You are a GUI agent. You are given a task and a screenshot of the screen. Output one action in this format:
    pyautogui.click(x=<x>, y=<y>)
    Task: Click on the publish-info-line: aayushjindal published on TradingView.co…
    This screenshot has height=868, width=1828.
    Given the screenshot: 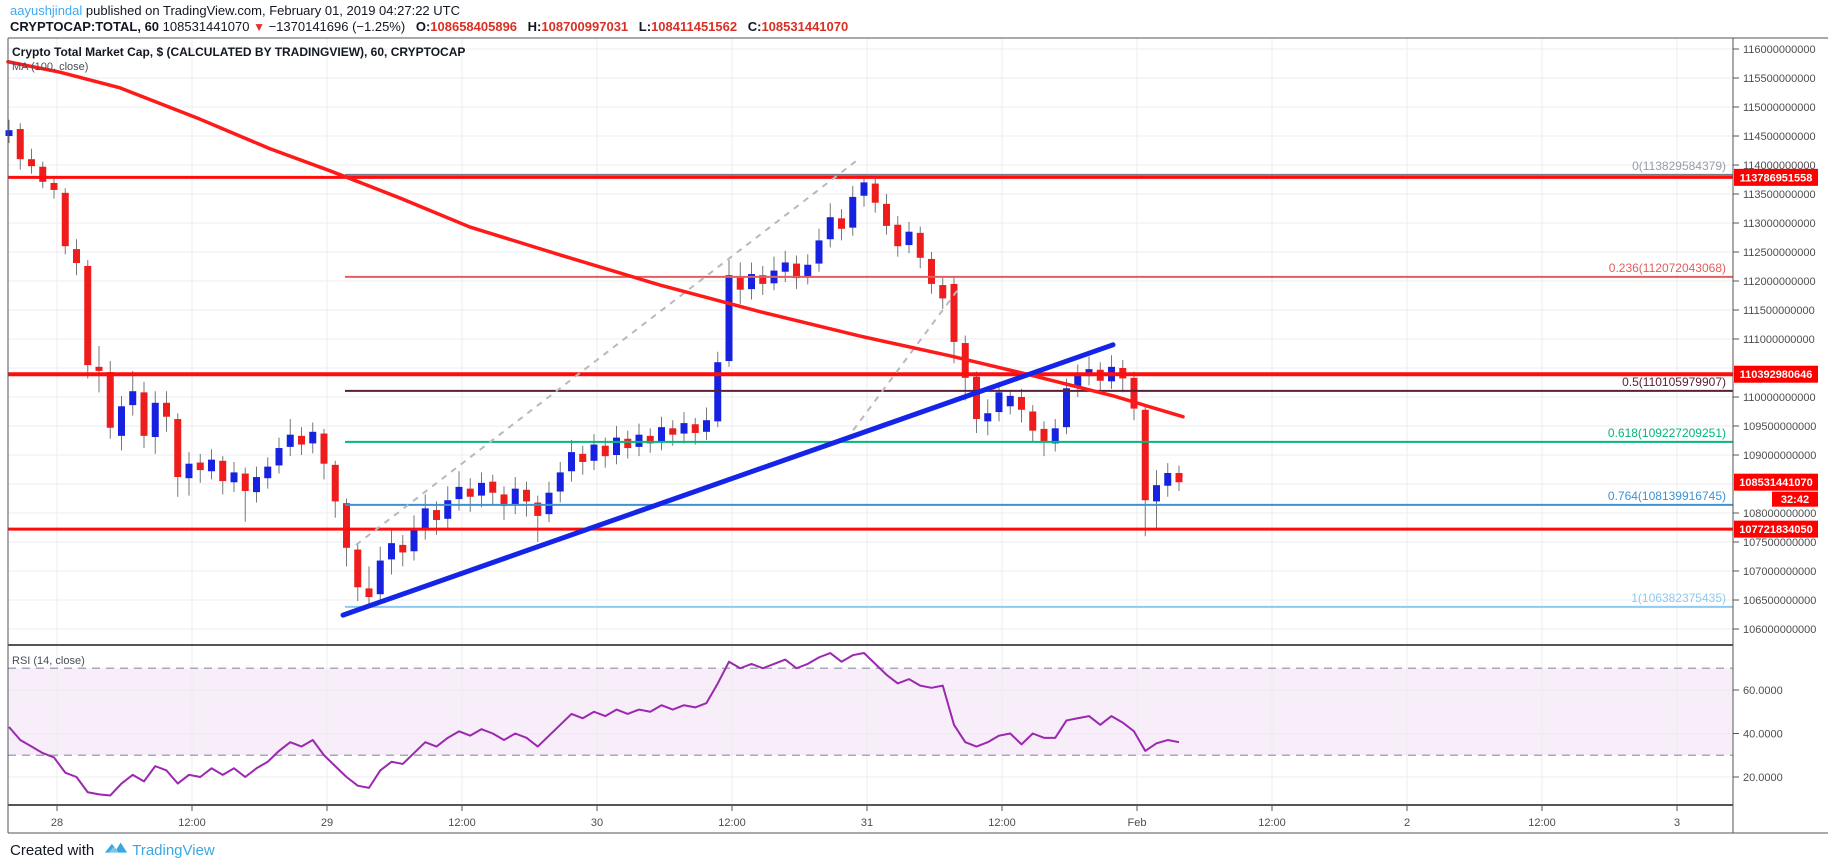 What is the action you would take?
    pyautogui.click(x=235, y=10)
    